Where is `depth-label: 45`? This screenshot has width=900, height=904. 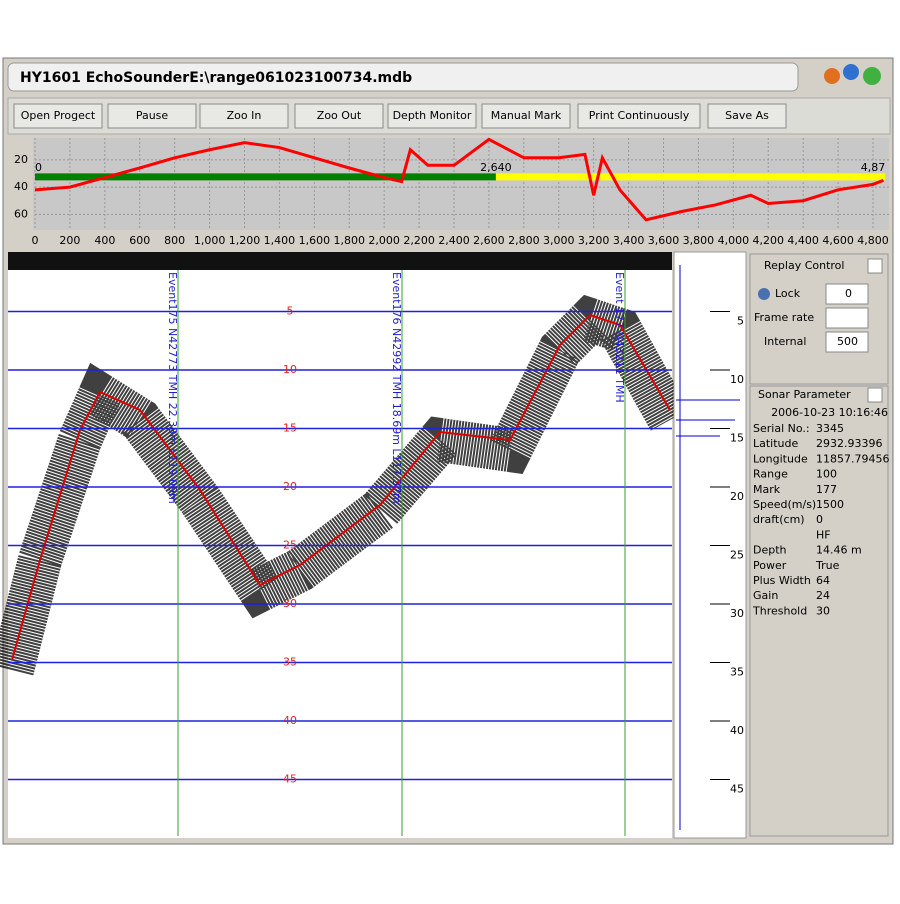
depth-label: 45 is located at coordinates (290, 779).